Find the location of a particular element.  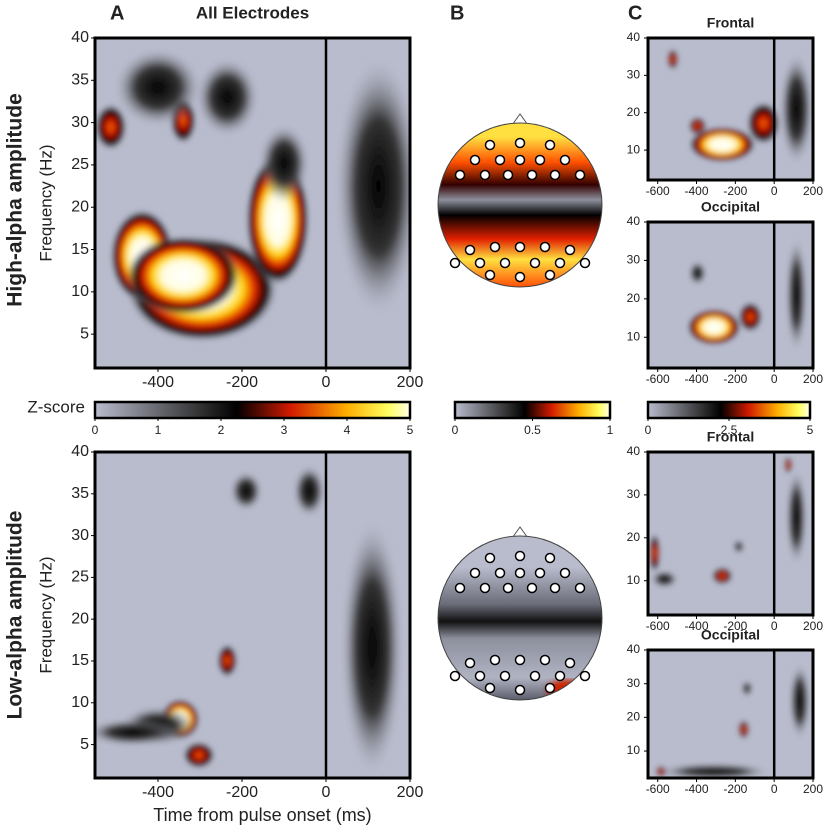

colorbar-tick-label: 5 is located at coordinates (410, 430).